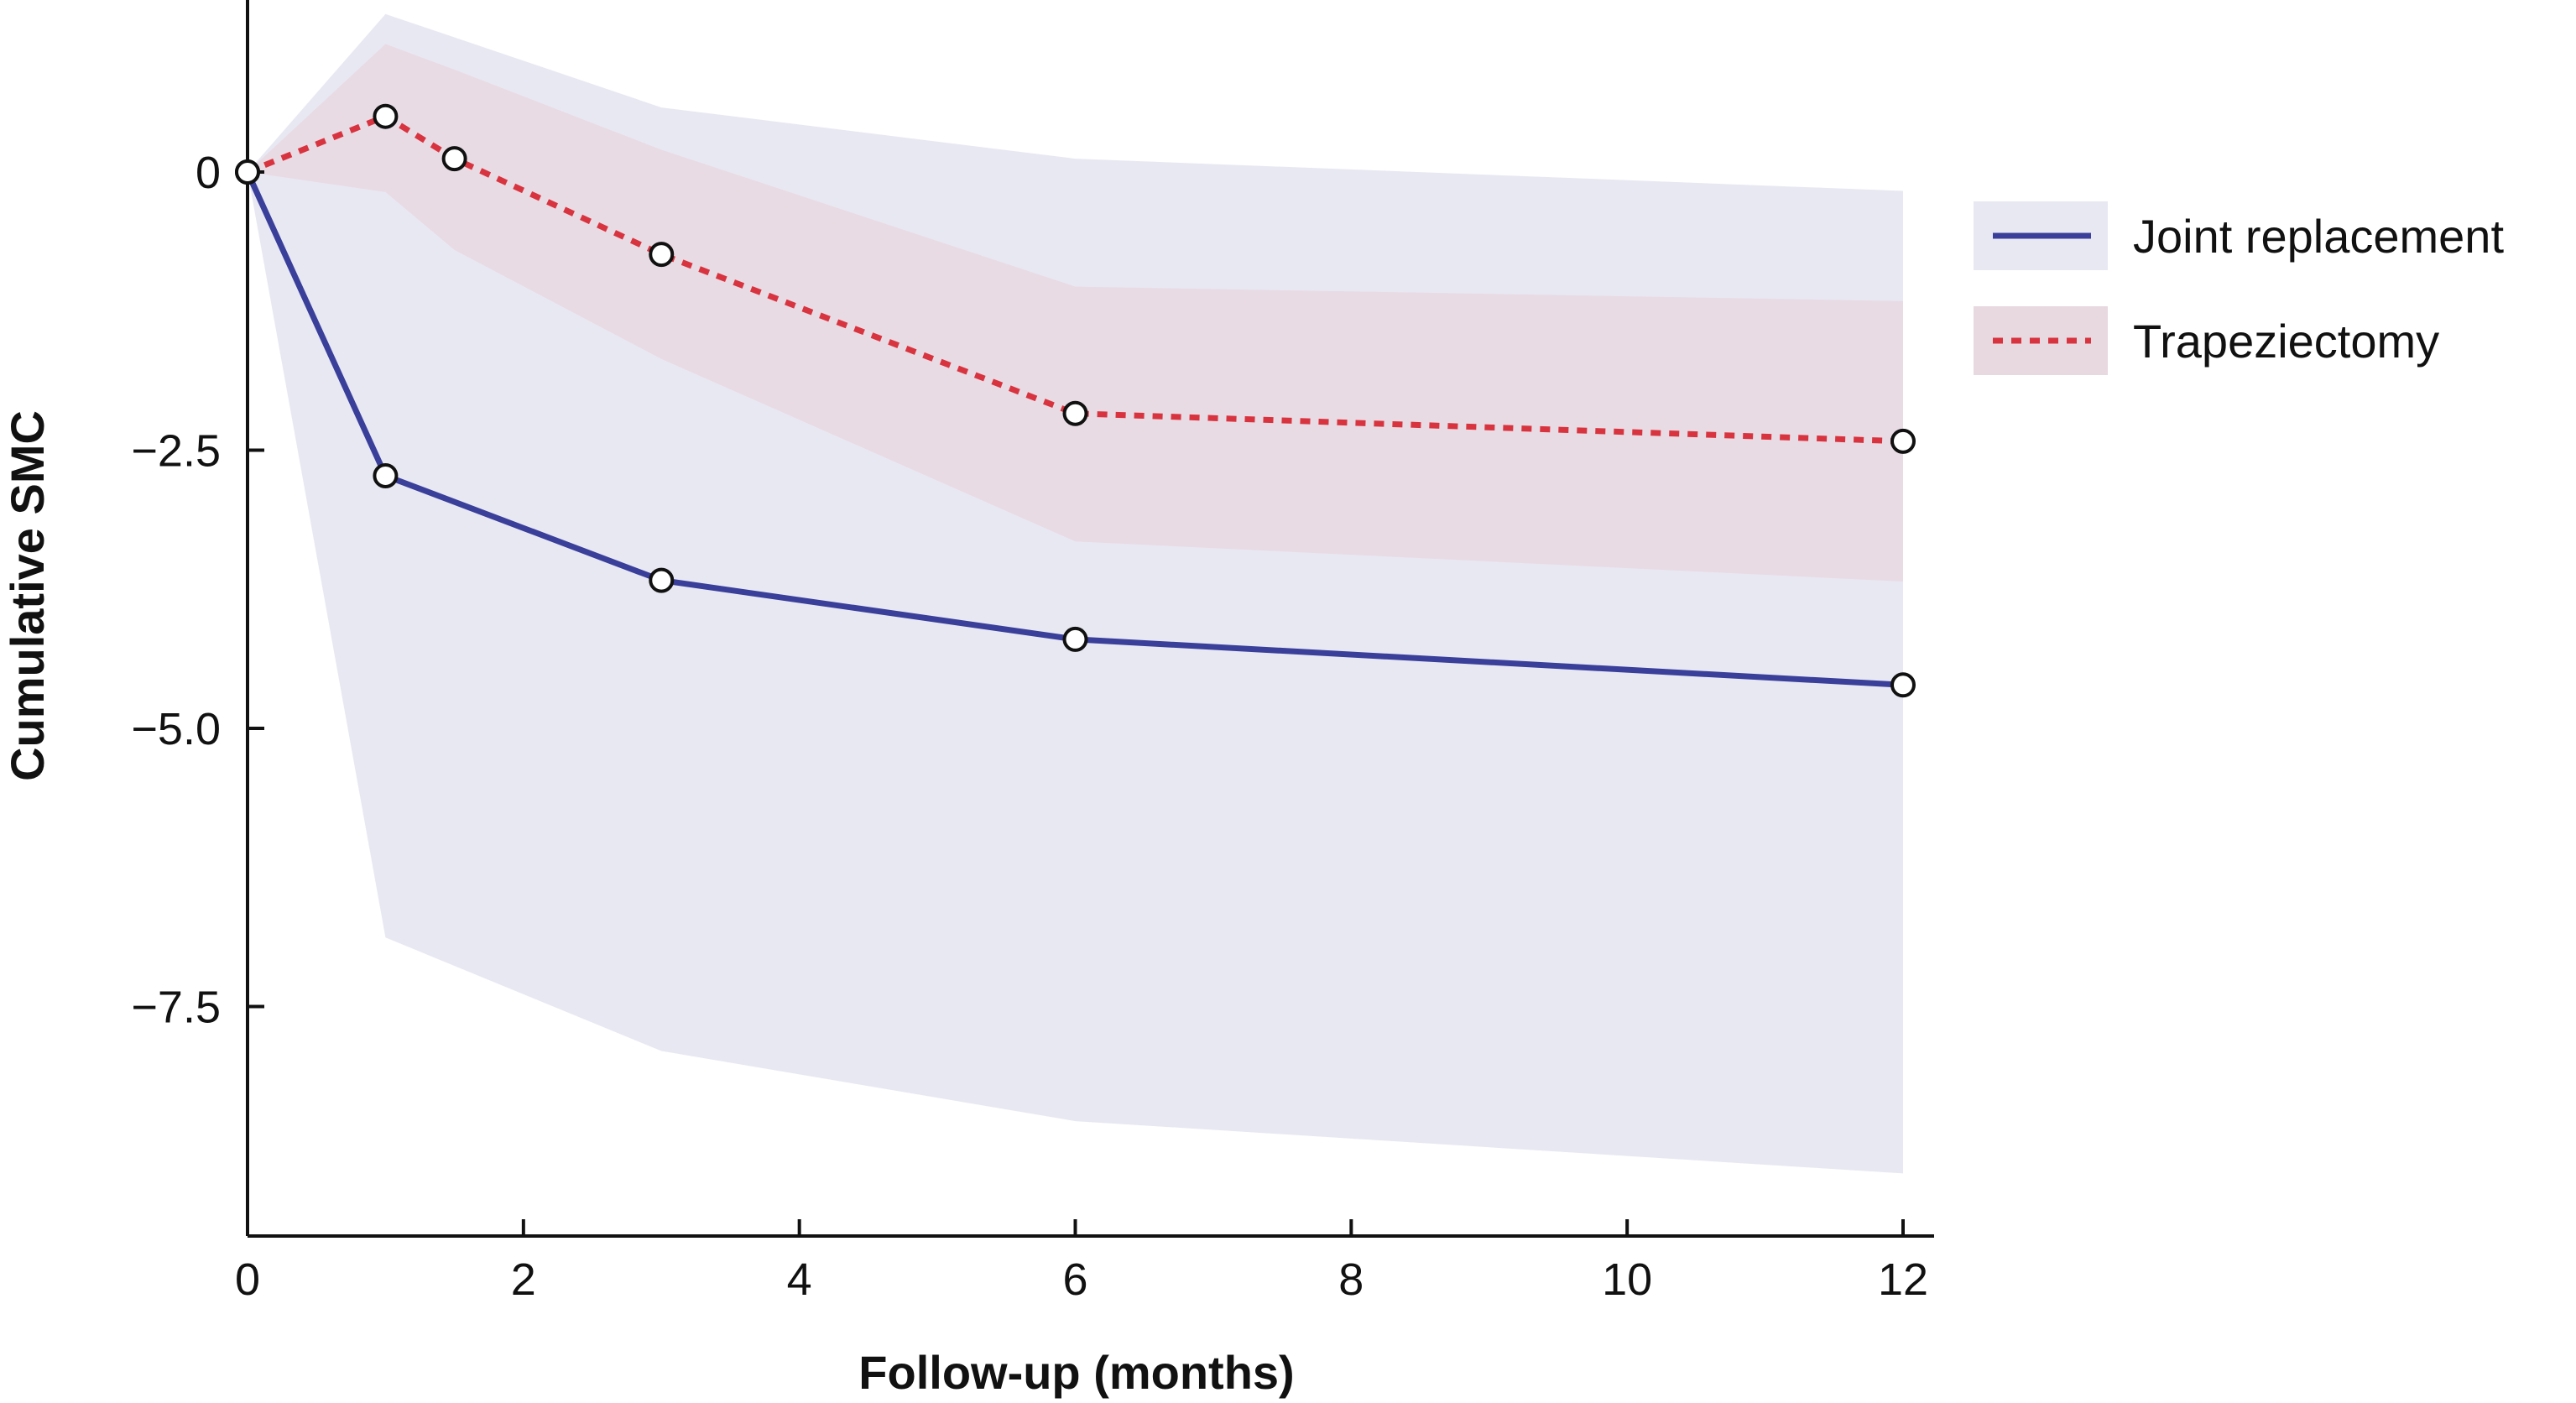 Image resolution: width=2576 pixels, height=1403 pixels. I want to click on y-ticks: 0 −2.5 −5.0 −7.5, so click(197, 590).